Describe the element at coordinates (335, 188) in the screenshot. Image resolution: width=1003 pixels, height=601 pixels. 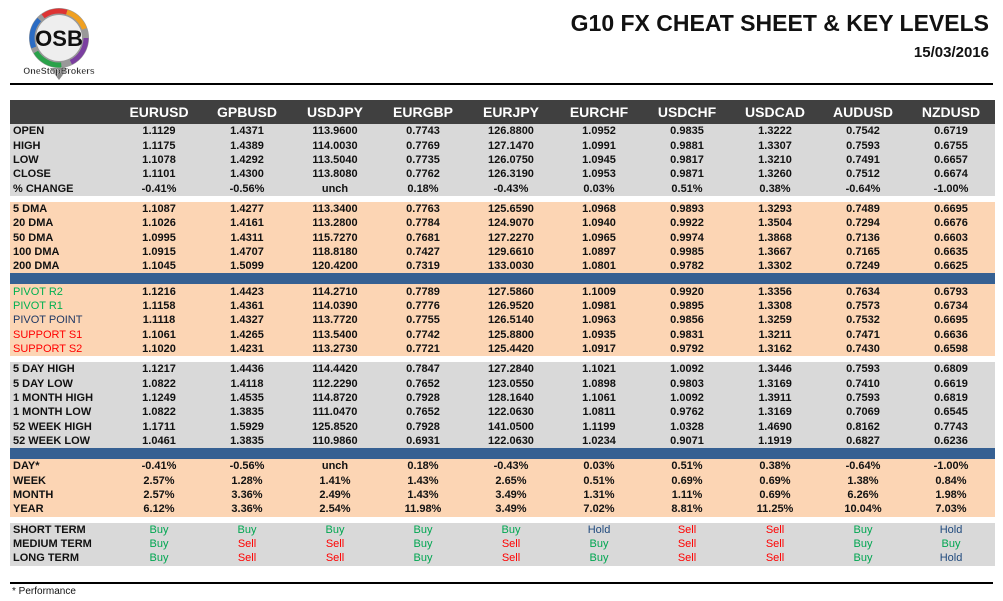
I see `value-cell: unch` at that location.